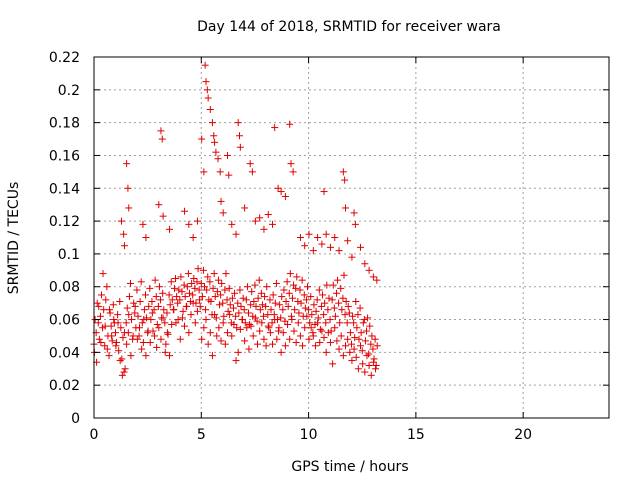 The width and height of the screenshot is (640, 480). What do you see at coordinates (311, 435) in the screenshot?
I see `x-tick-labels: 0 5 10 15 20` at bounding box center [311, 435].